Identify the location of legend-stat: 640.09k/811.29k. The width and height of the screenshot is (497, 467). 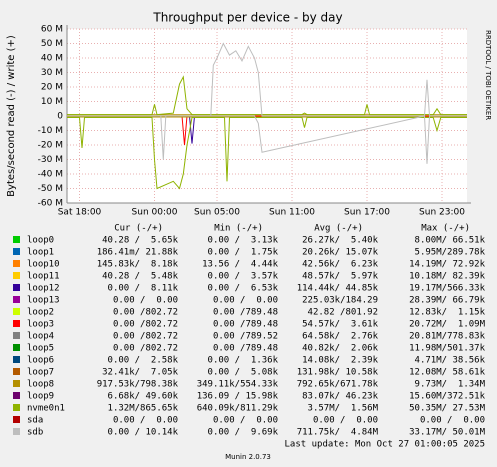
(238, 409).